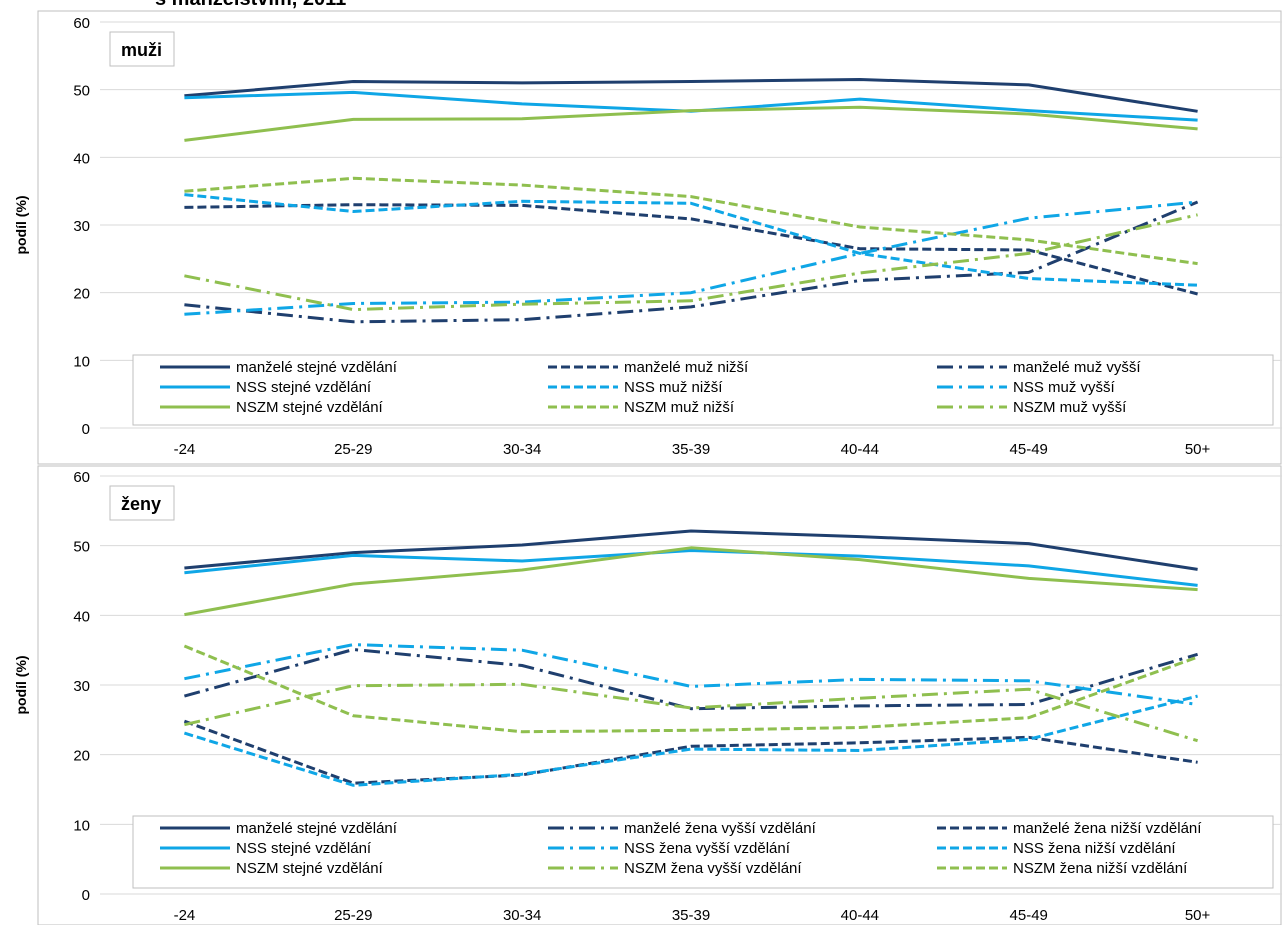 This screenshot has height=930, width=1282. Describe the element at coordinates (1094, 848) in the screenshot. I see `legend-entry: NSS žena nižší vzdělání` at that location.